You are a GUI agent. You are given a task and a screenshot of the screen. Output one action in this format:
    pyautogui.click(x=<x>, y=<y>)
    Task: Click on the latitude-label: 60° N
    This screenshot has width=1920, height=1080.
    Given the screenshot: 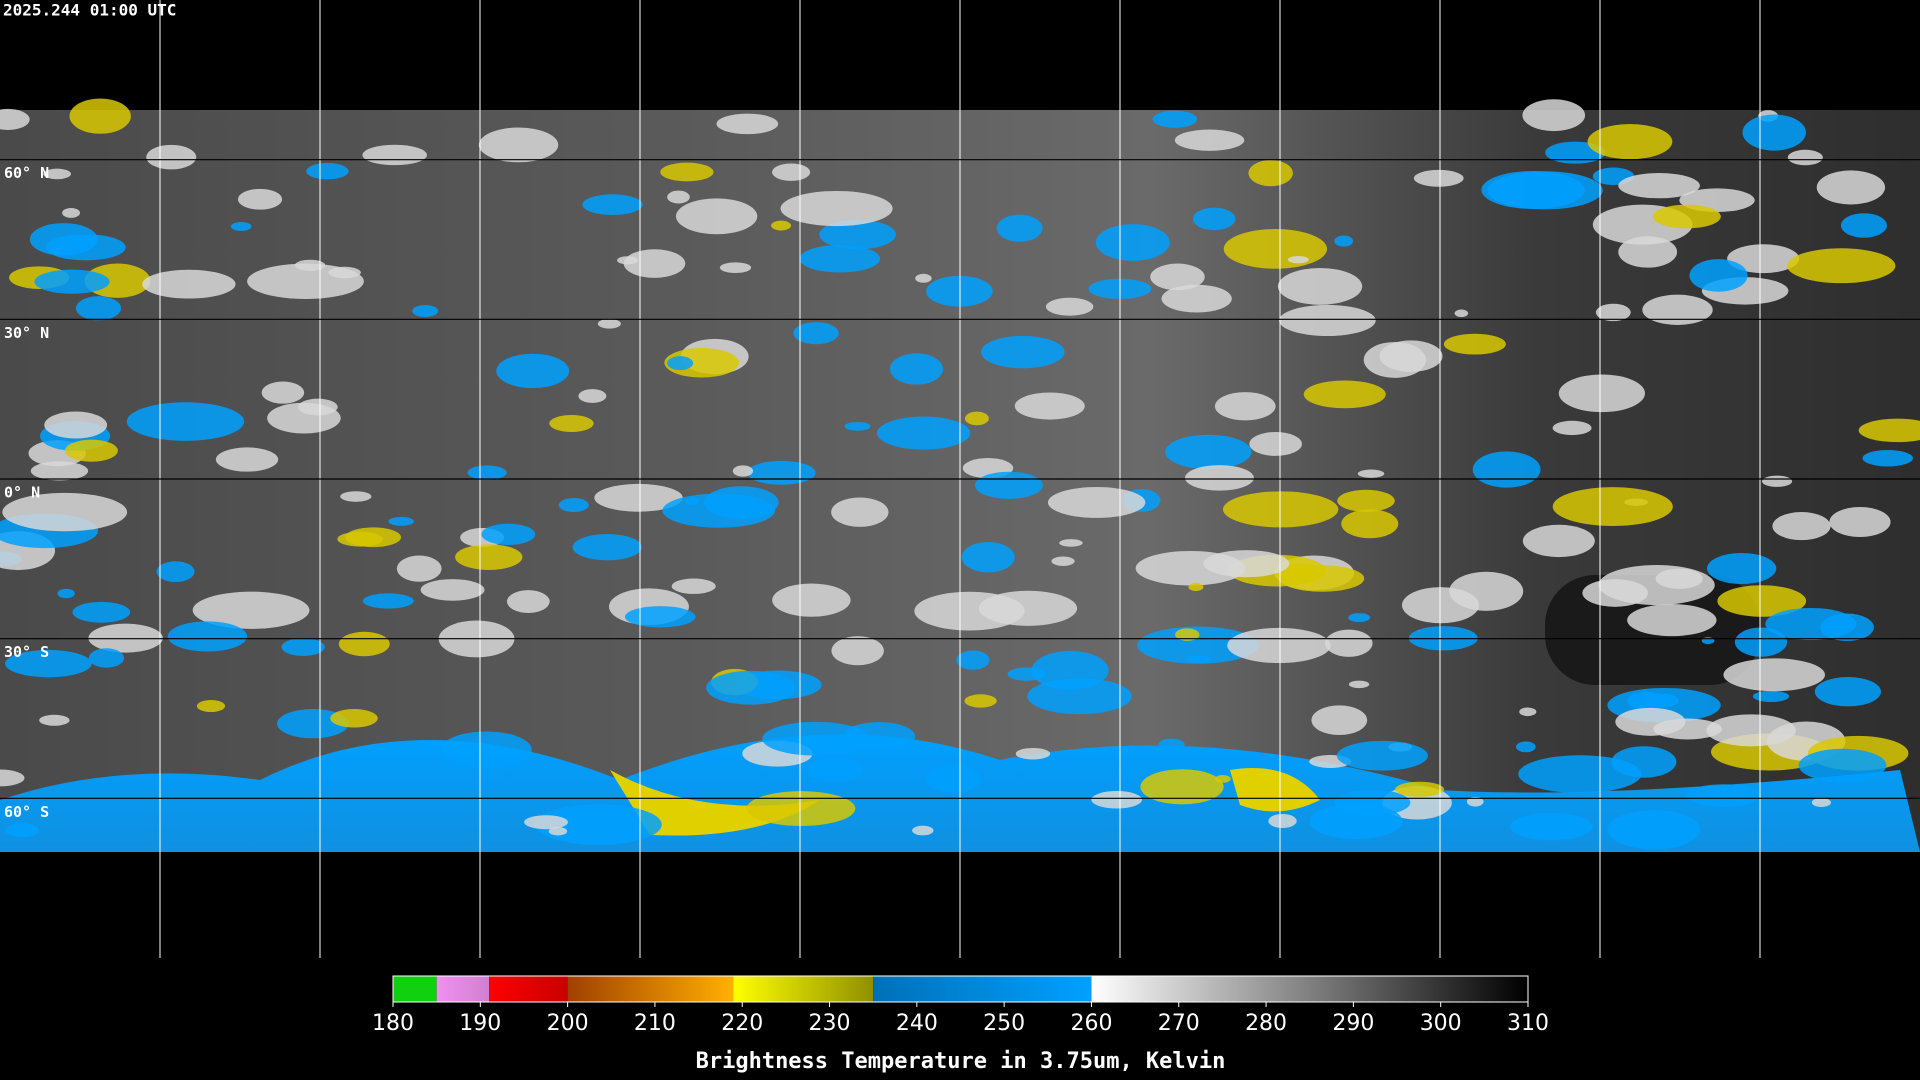 What is the action you would take?
    pyautogui.click(x=26, y=173)
    